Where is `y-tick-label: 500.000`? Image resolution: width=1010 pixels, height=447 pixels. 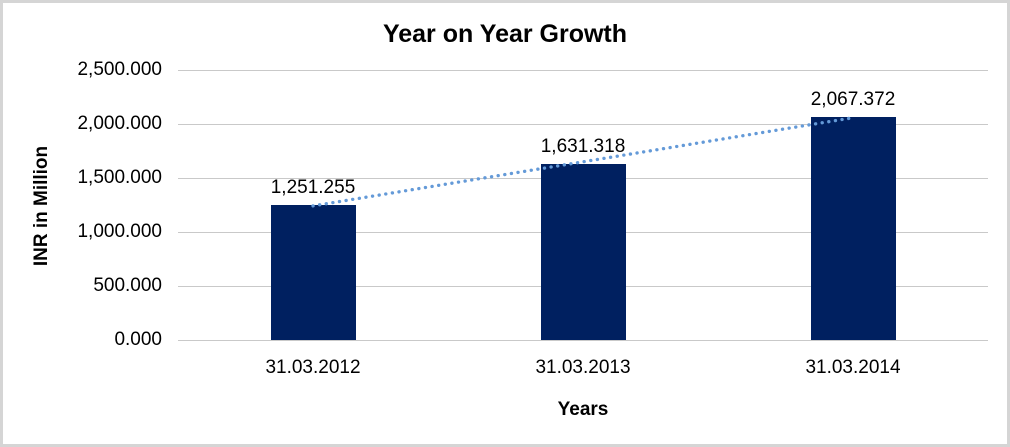
y-tick-label: 500.000 is located at coordinates (127, 285).